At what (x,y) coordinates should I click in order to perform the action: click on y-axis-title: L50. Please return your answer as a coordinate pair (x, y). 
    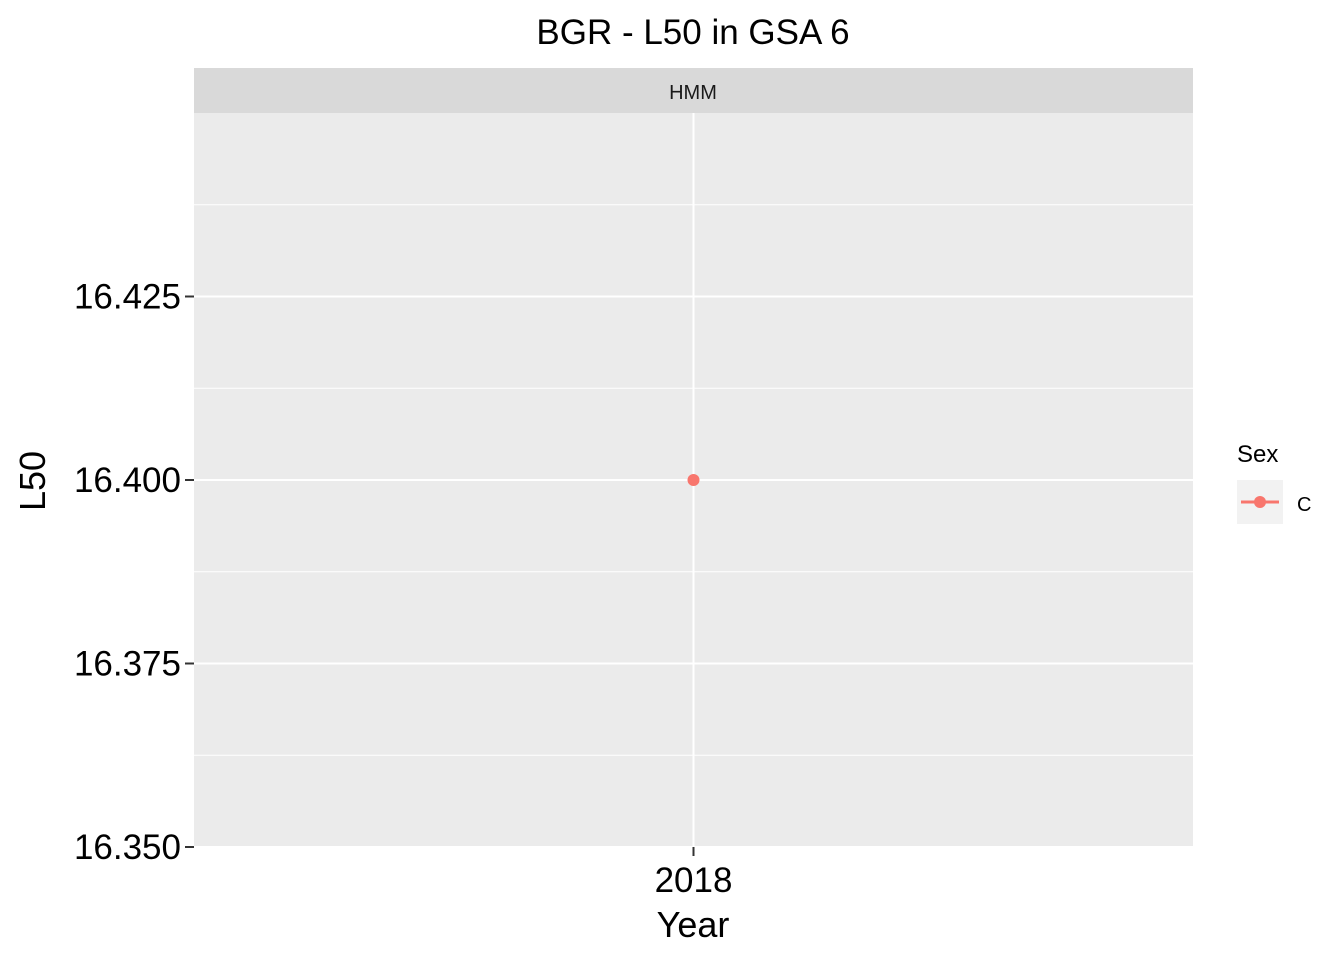
    Looking at the image, I should click on (32, 481).